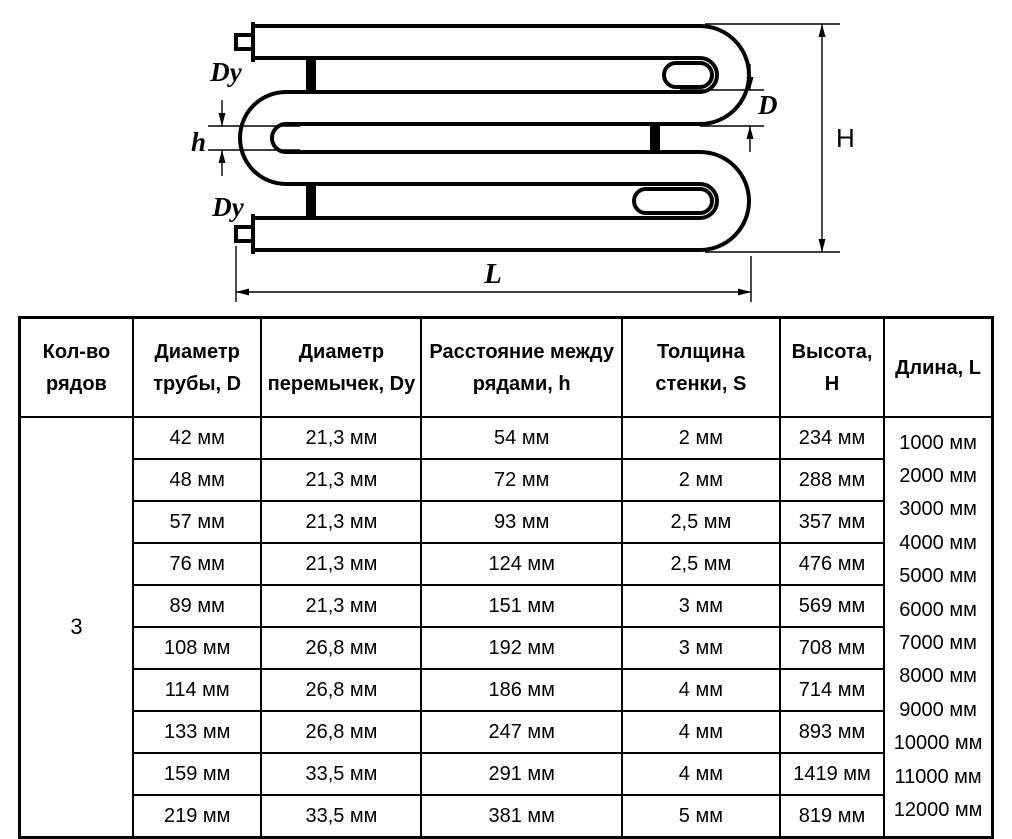 Image resolution: width=1012 pixels, height=839 pixels. I want to click on col-header-height: Высота, H, so click(832, 367).